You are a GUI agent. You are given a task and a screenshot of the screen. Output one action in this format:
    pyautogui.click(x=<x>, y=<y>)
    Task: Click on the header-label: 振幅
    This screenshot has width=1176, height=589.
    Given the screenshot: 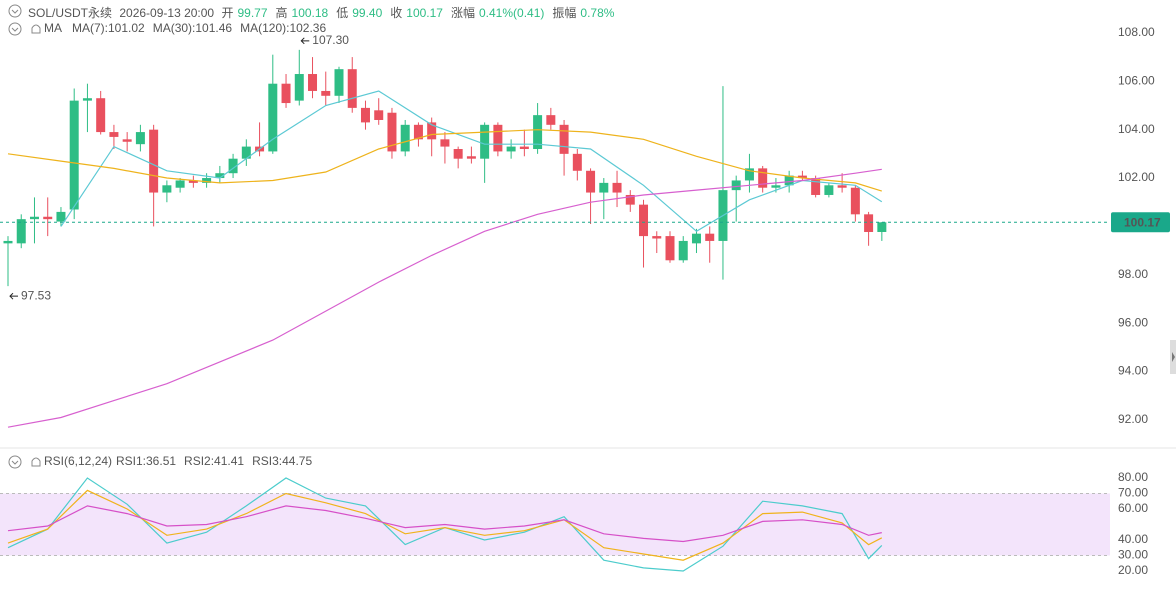 What is the action you would take?
    pyautogui.click(x=564, y=13)
    